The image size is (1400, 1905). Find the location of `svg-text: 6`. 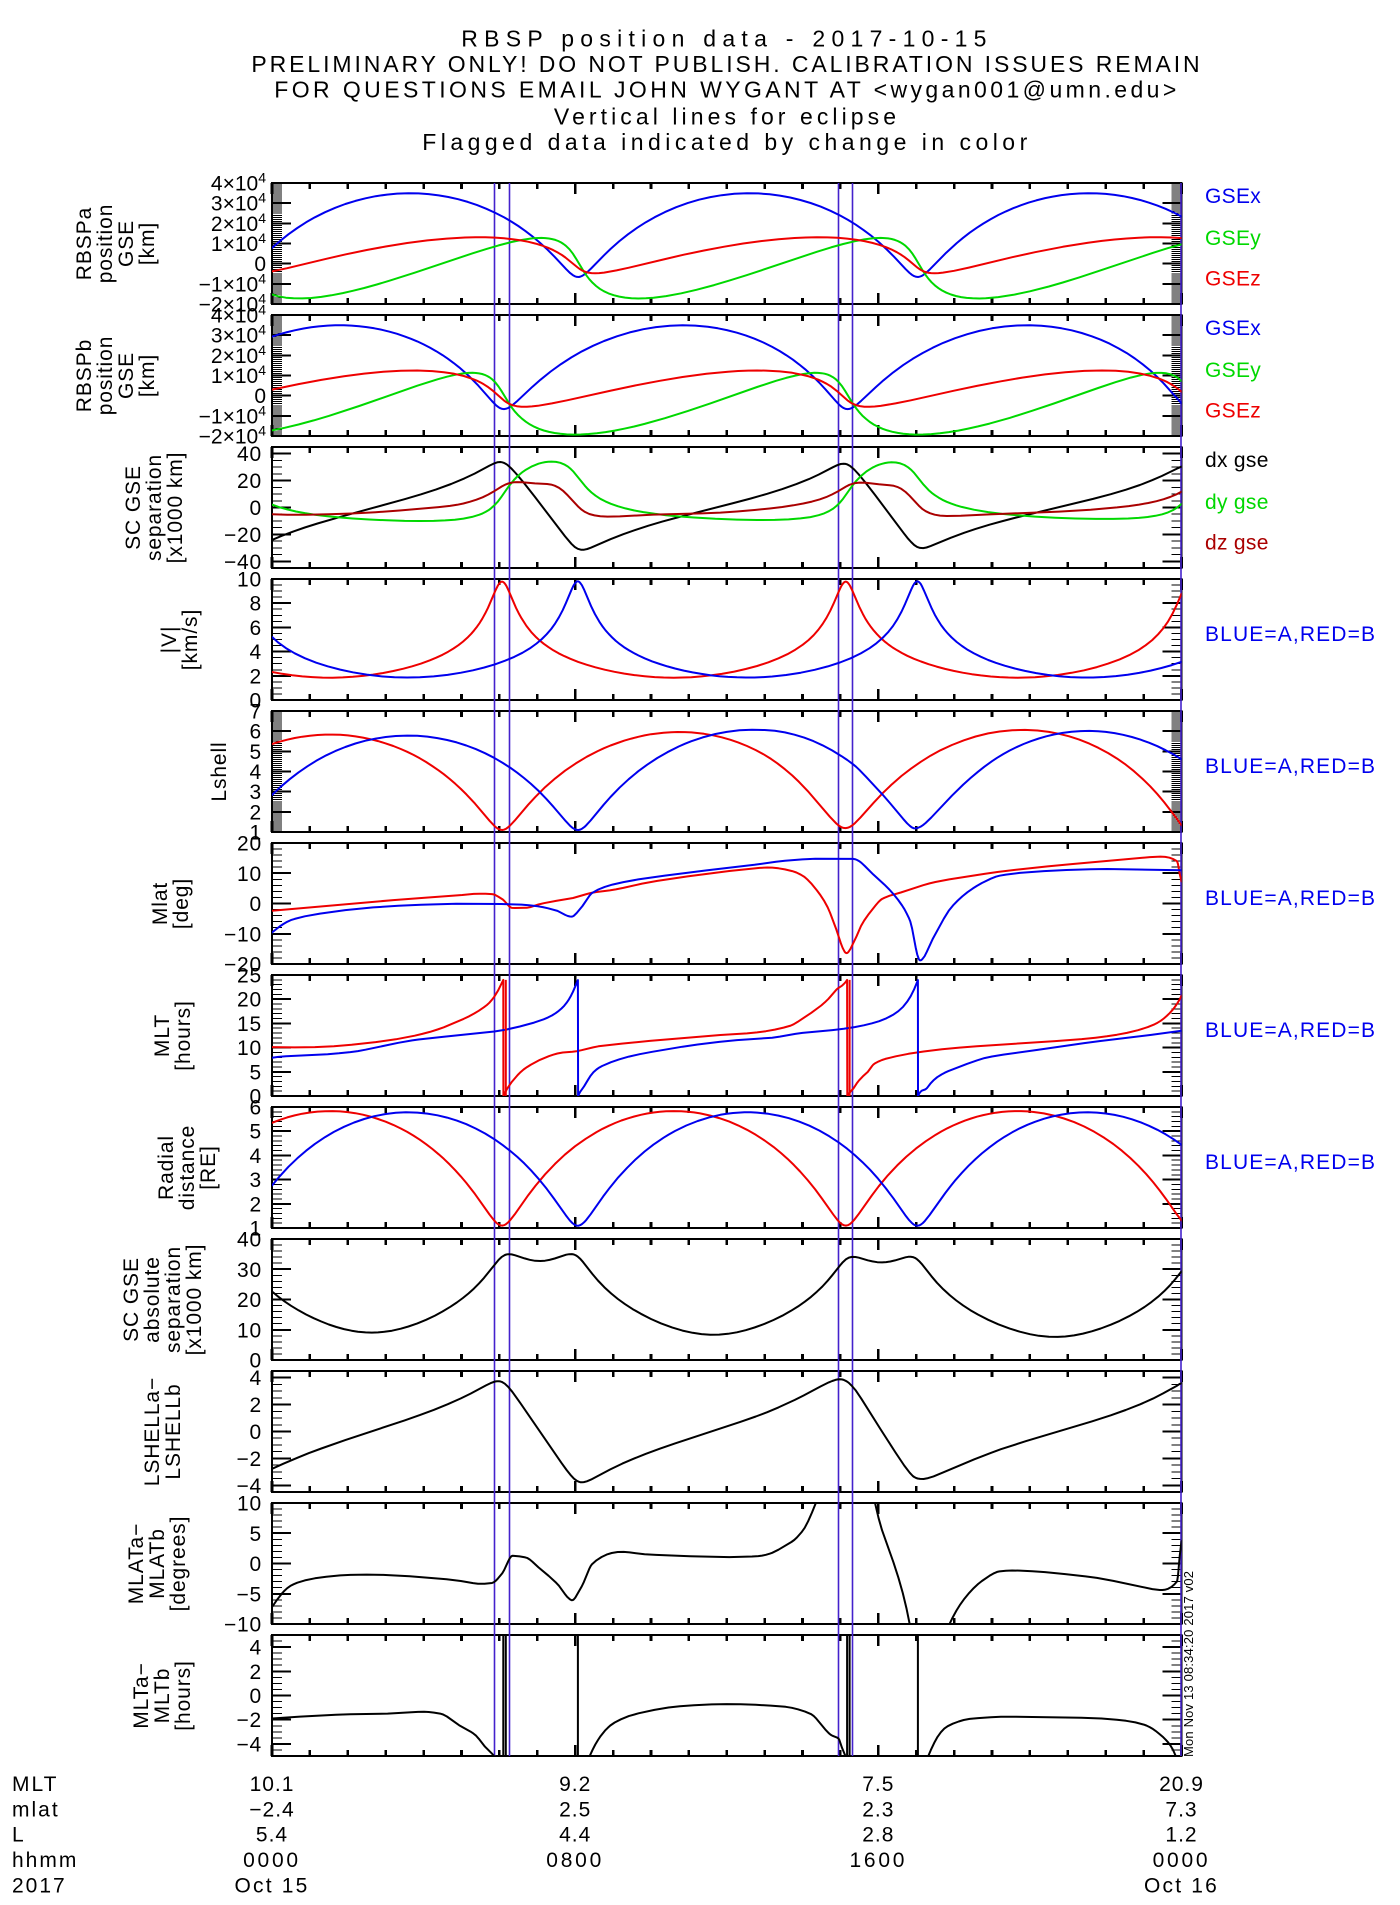

svg-text: 6 is located at coordinates (256, 628).